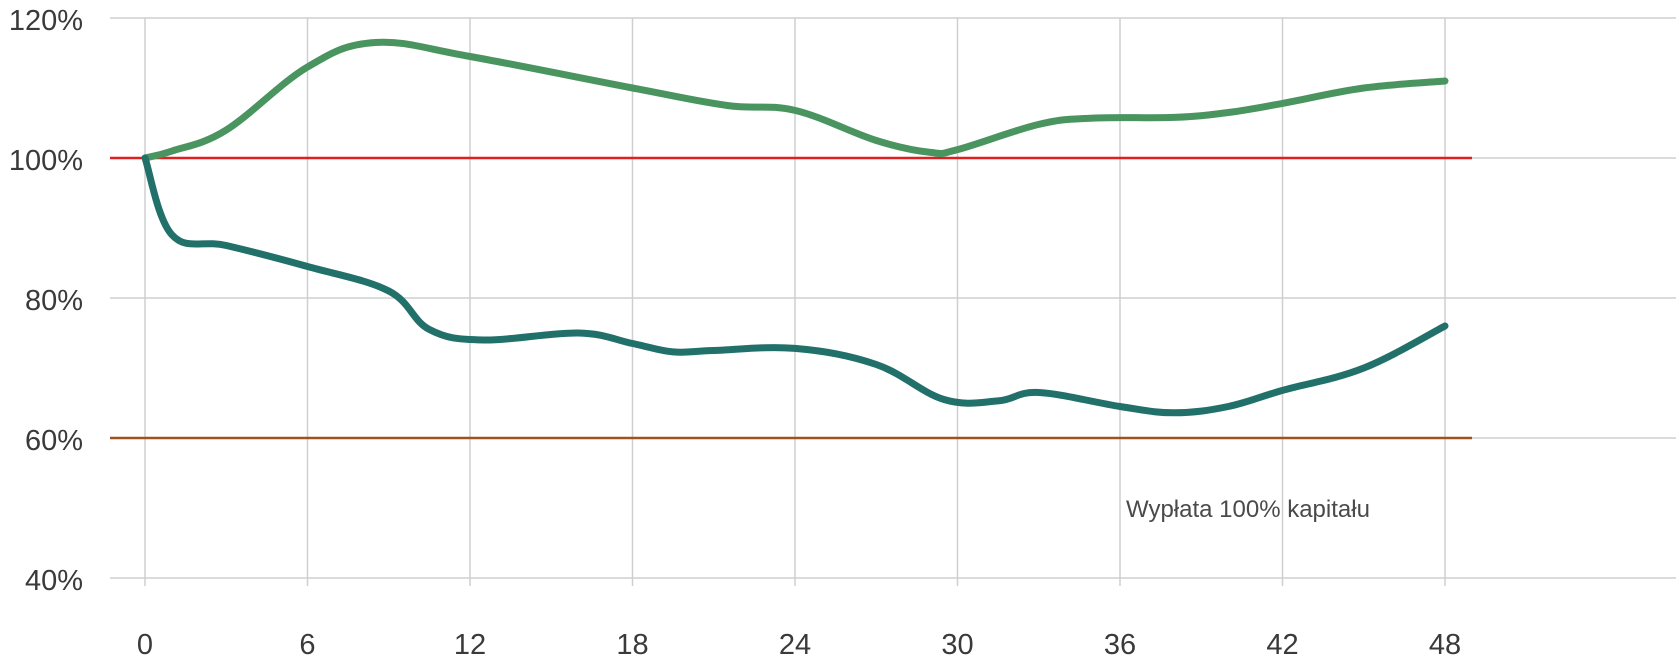 Image resolution: width=1676 pixels, height=659 pixels. What do you see at coordinates (145, 644) in the screenshot?
I see `x-tick-label: 0` at bounding box center [145, 644].